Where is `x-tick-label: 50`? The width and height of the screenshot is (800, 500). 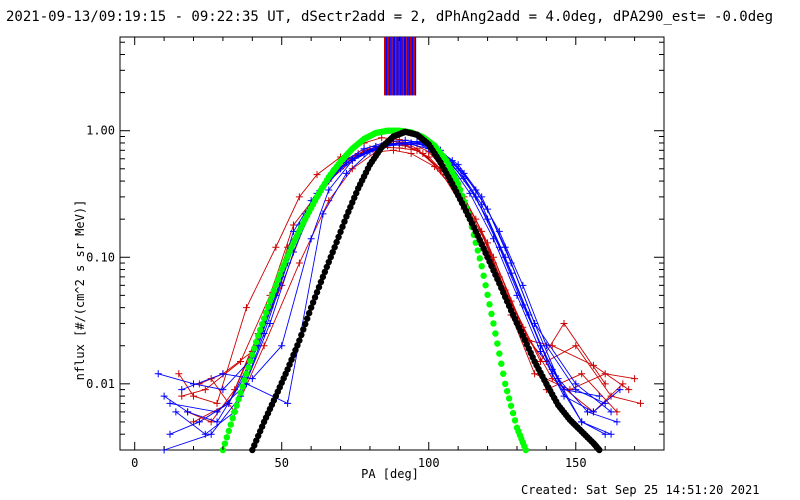
x-tick-label: 50 is located at coordinates (282, 463).